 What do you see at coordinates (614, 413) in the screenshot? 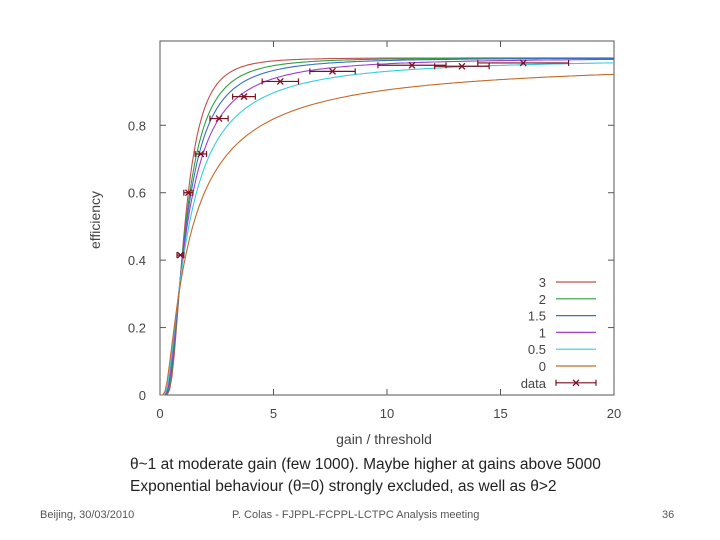
I see `x-tick-label: 20` at bounding box center [614, 413].